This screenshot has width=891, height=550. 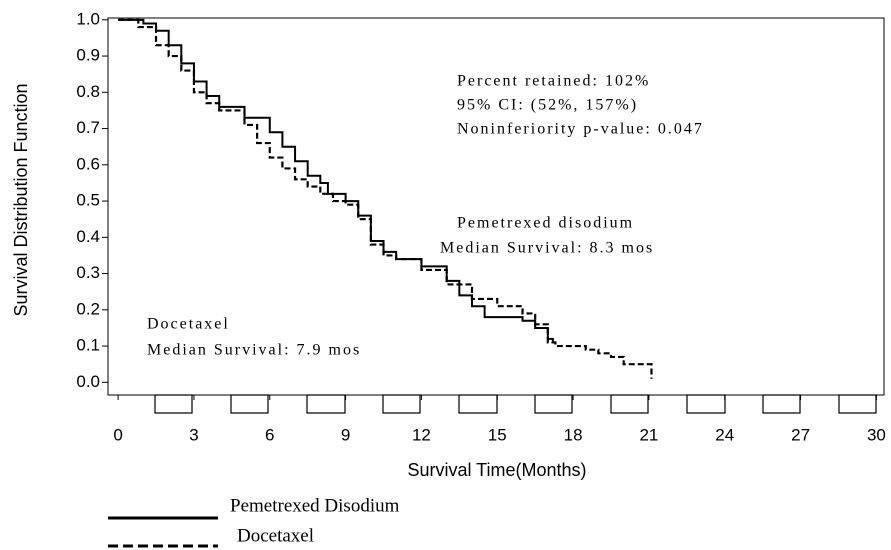 I want to click on x-tick-label: 21, so click(x=648, y=434).